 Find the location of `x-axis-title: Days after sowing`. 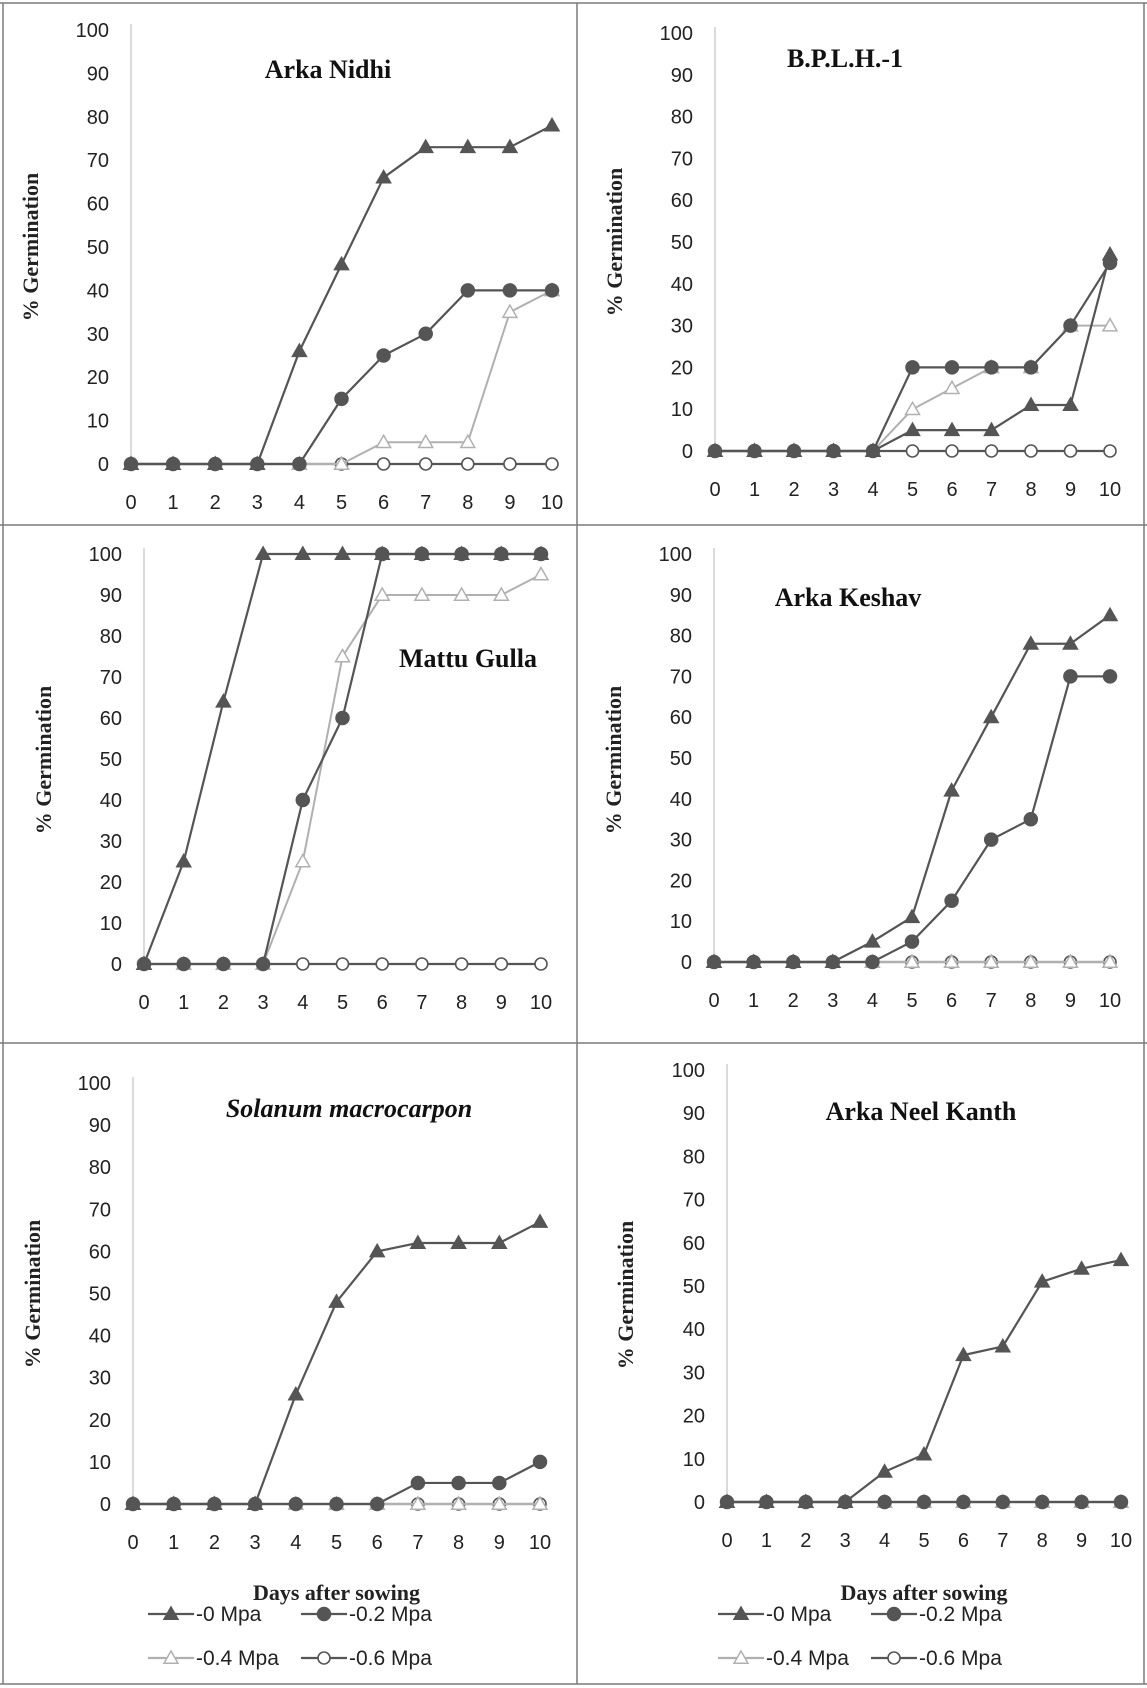

x-axis-title: Days after sowing is located at coordinates (923, 1592).